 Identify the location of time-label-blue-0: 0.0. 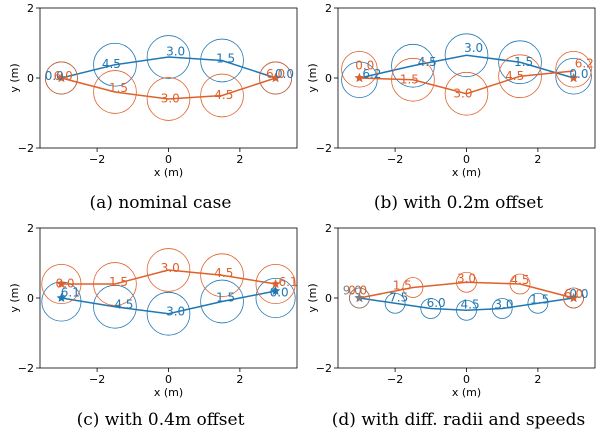
(54, 76).